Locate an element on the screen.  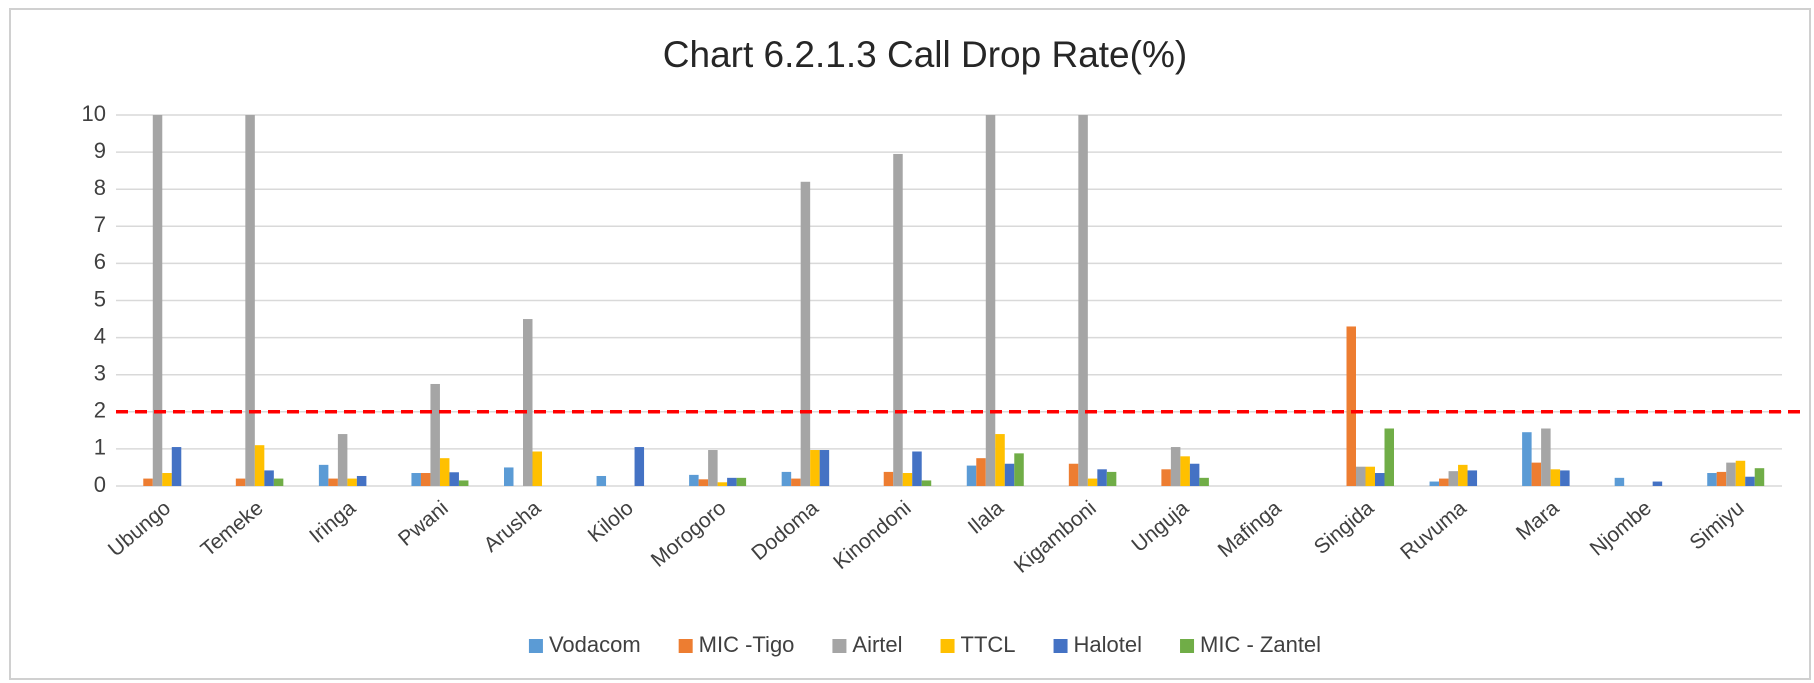
y-tick-label: 5 is located at coordinates (100, 298).